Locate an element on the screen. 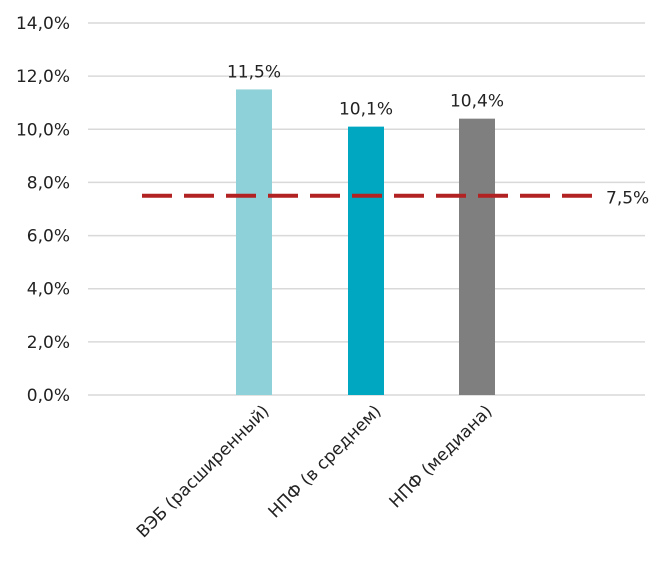 This screenshot has height=576, width=653. y-tick-label: 14,0% is located at coordinates (43, 24).